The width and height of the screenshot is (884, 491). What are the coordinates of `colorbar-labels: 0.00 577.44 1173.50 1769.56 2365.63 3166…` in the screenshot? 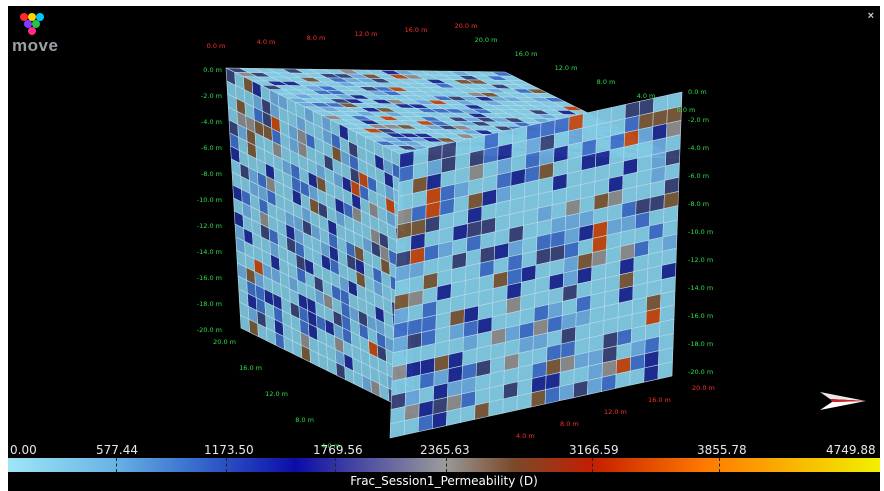 It's located at (444, 451).